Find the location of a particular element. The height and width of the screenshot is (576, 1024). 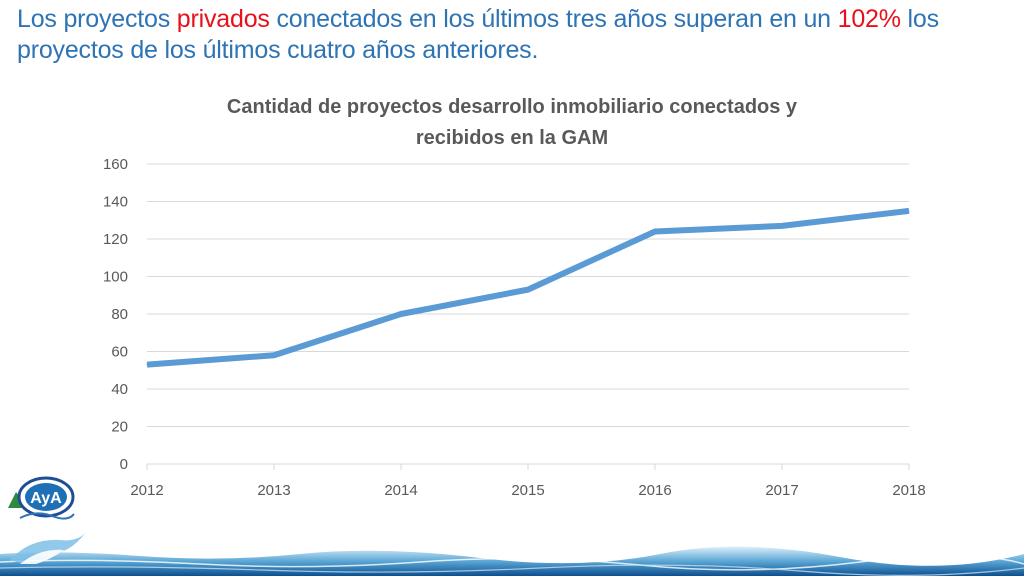

y-tick-label: 60 is located at coordinates (119, 352).